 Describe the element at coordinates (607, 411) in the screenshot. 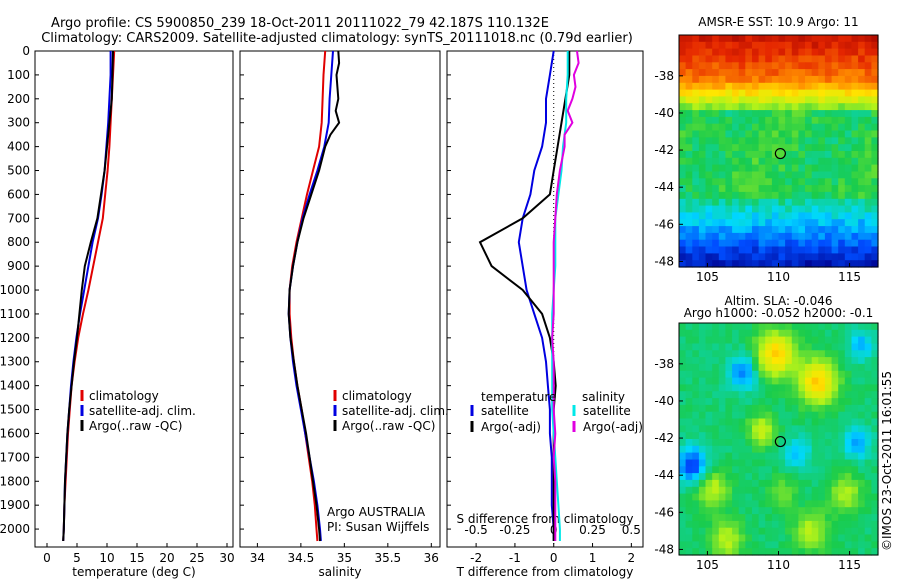

I see `legend-label: satellite` at that location.